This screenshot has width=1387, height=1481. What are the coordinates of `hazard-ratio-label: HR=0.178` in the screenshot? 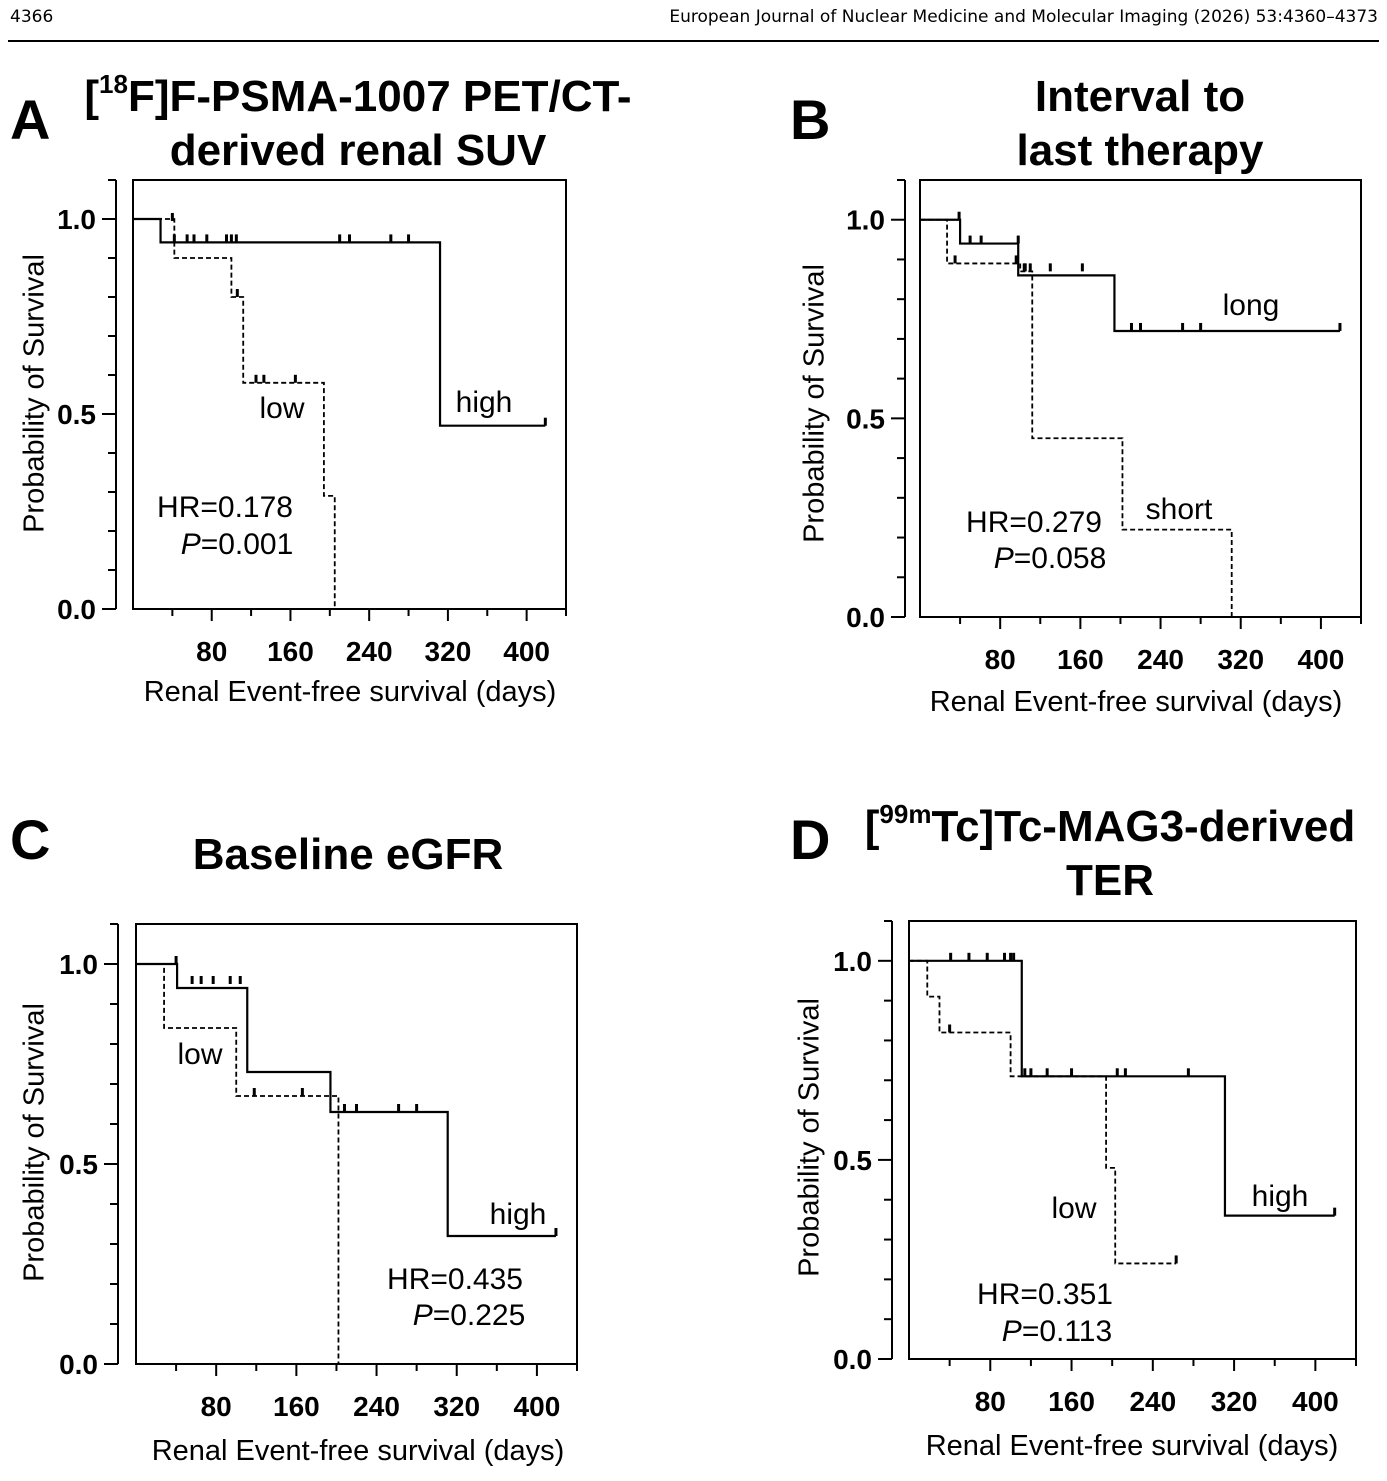 It's located at (225, 507).